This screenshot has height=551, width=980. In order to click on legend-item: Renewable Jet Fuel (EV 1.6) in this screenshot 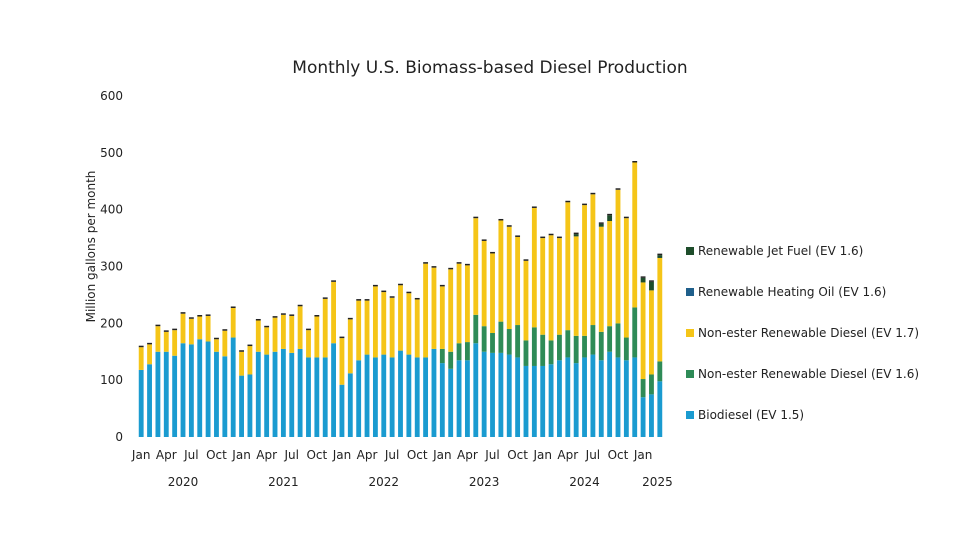, I will do `click(774, 251)`.